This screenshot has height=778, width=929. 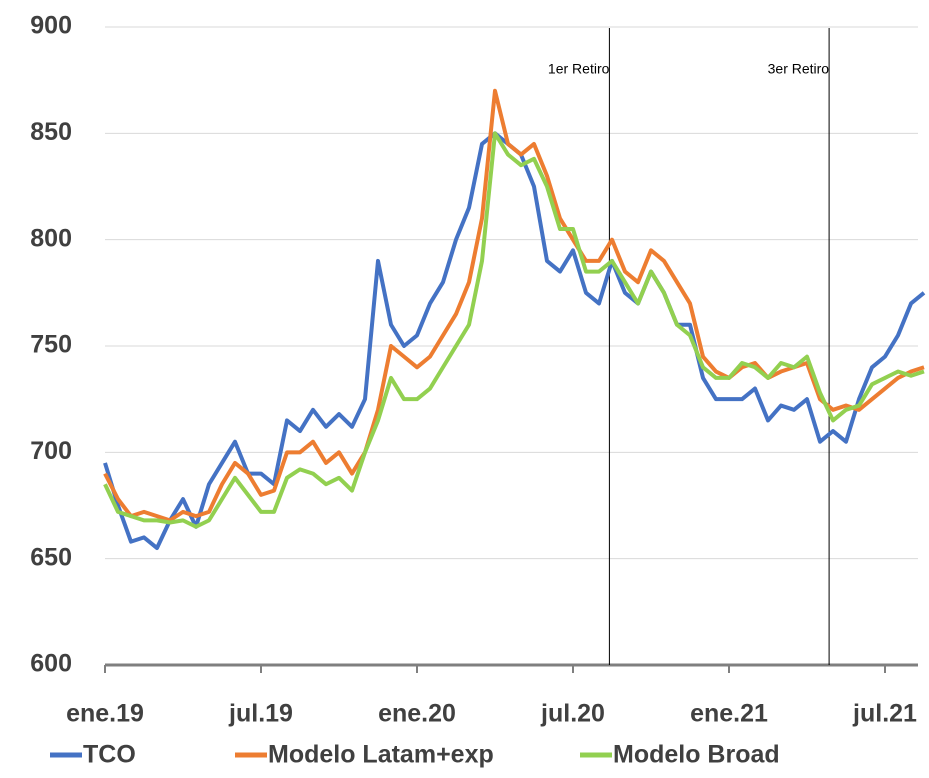 What do you see at coordinates (260, 714) in the screenshot?
I see `x-tick-label: jul.19` at bounding box center [260, 714].